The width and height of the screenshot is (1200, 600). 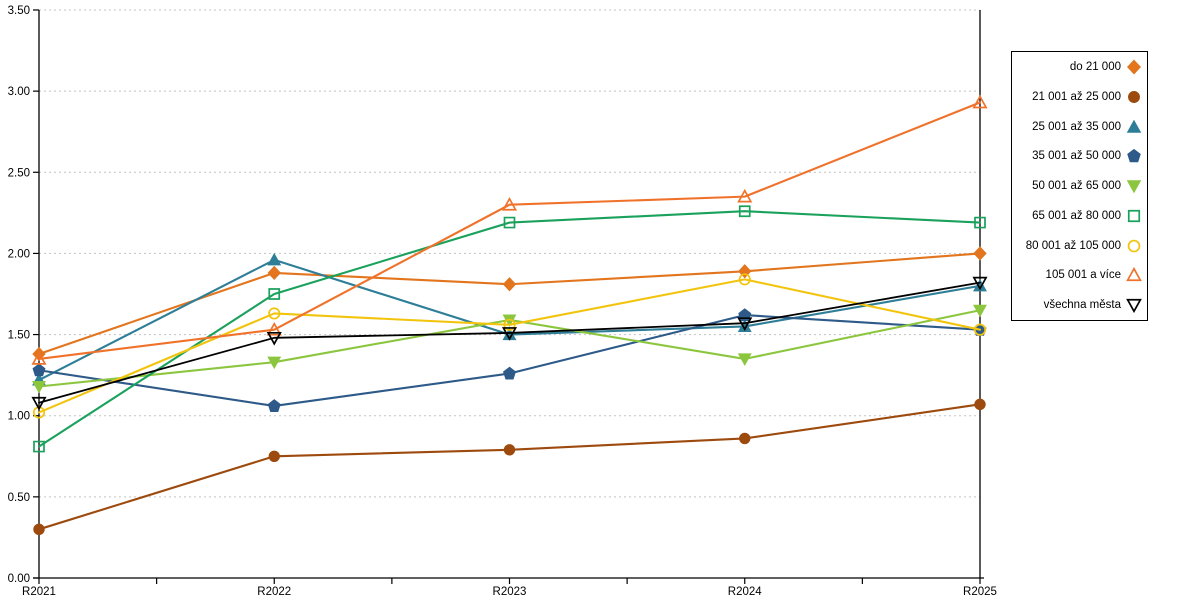 I want to click on square-marker-icon, so click(x=1134, y=215).